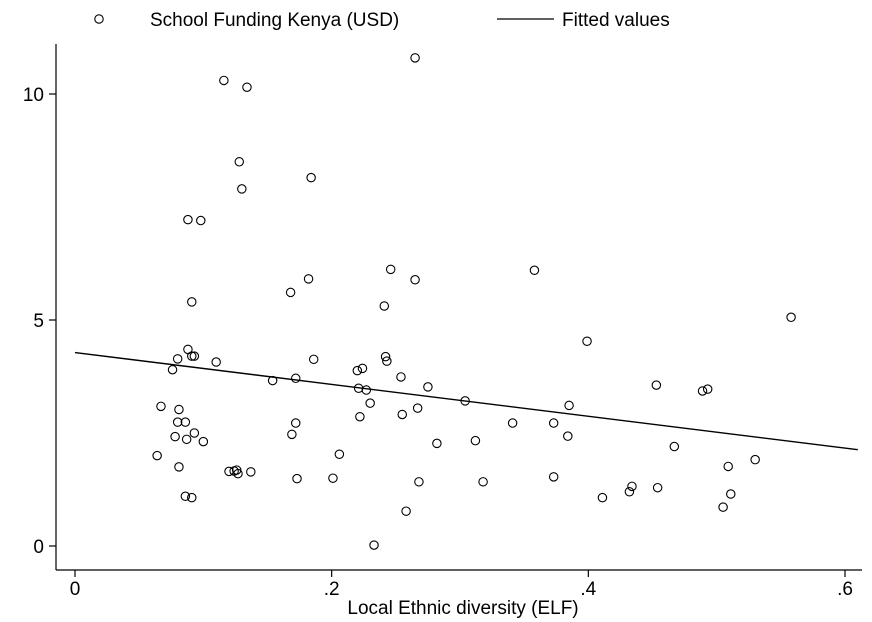 The image size is (872, 622). Describe the element at coordinates (38, 547) in the screenshot. I see `y-tick-label: 0` at that location.